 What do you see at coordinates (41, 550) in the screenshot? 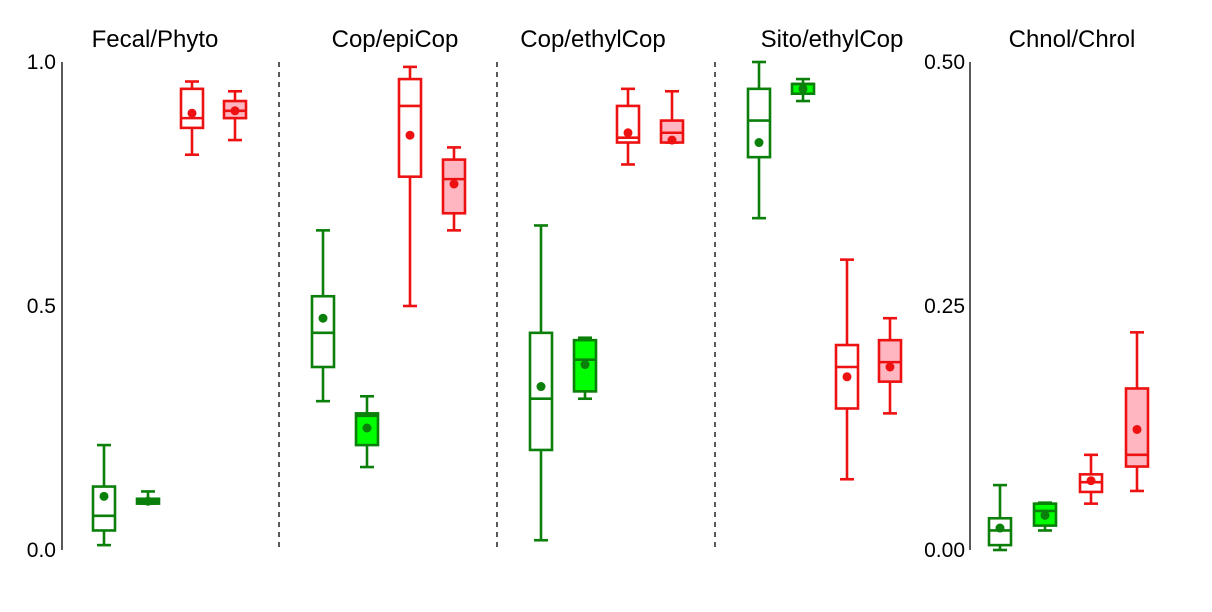
I see `y-tick-label: 0.0` at bounding box center [41, 550].